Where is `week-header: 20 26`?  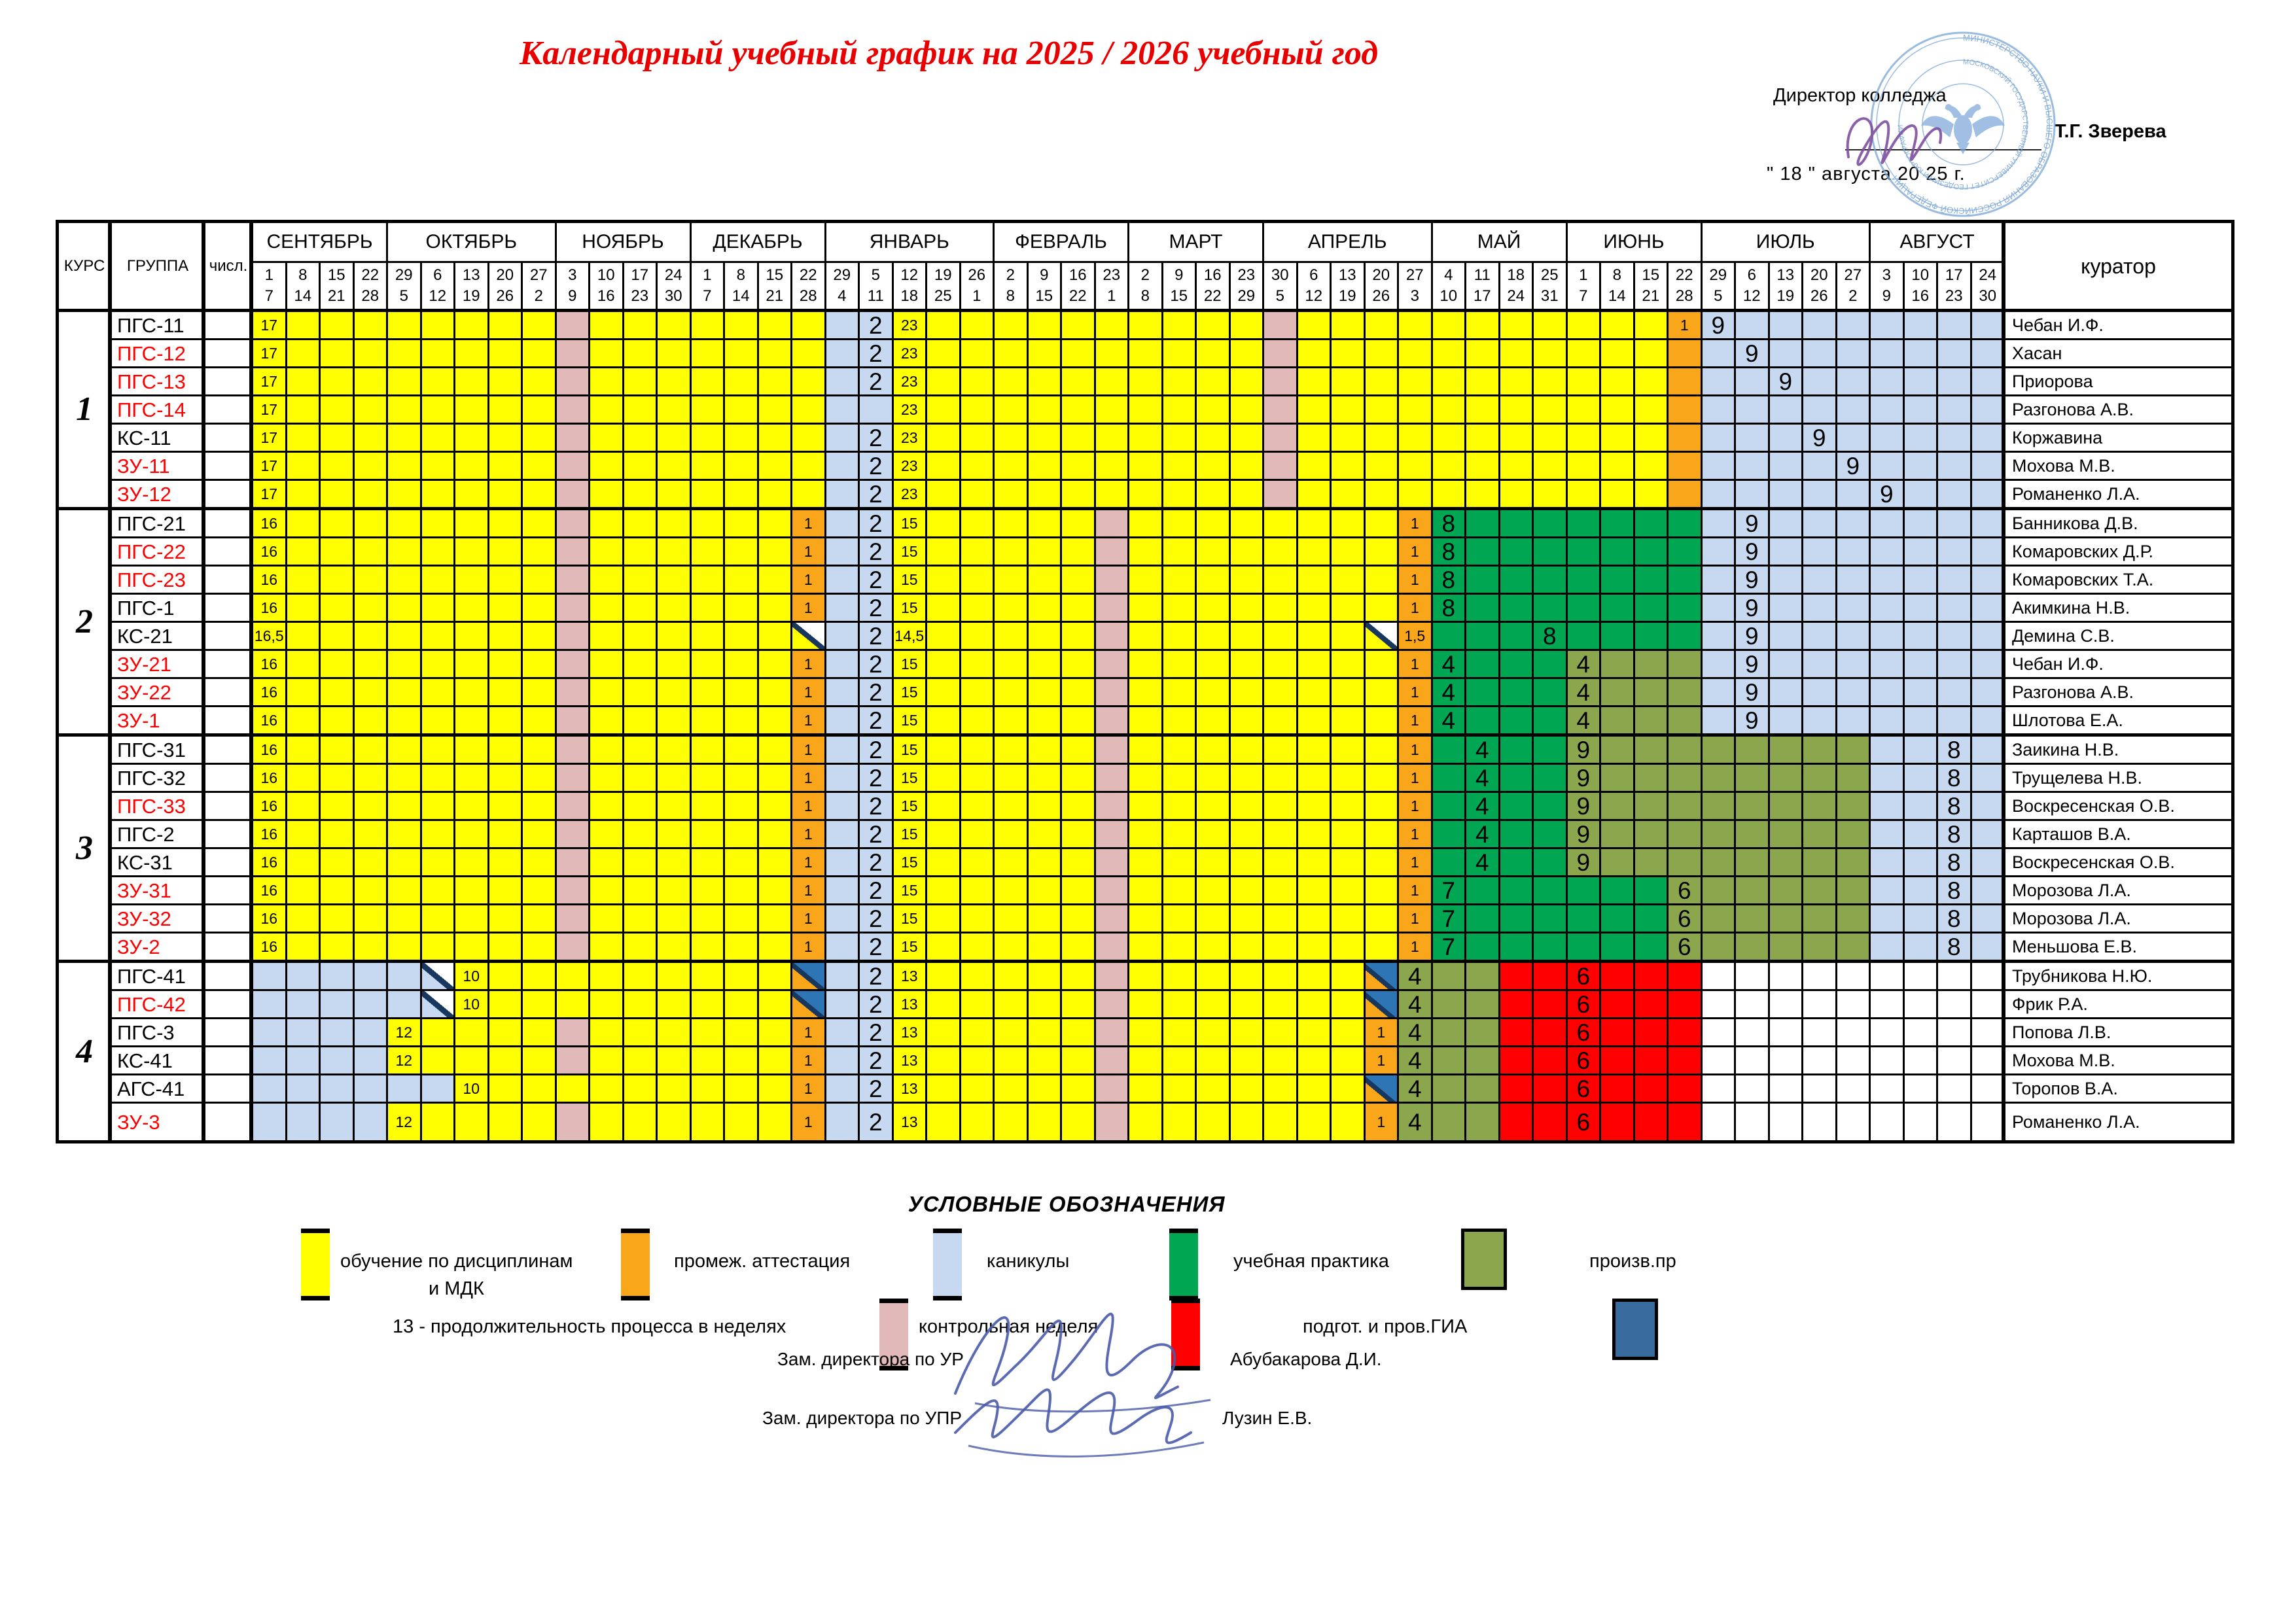
week-header: 20 26 is located at coordinates (1381, 286).